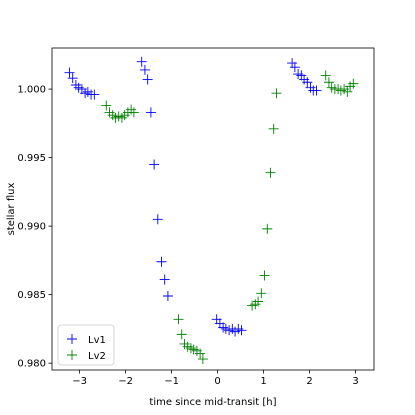  I want to click on y-tick-label: 0.995, so click(31, 158).